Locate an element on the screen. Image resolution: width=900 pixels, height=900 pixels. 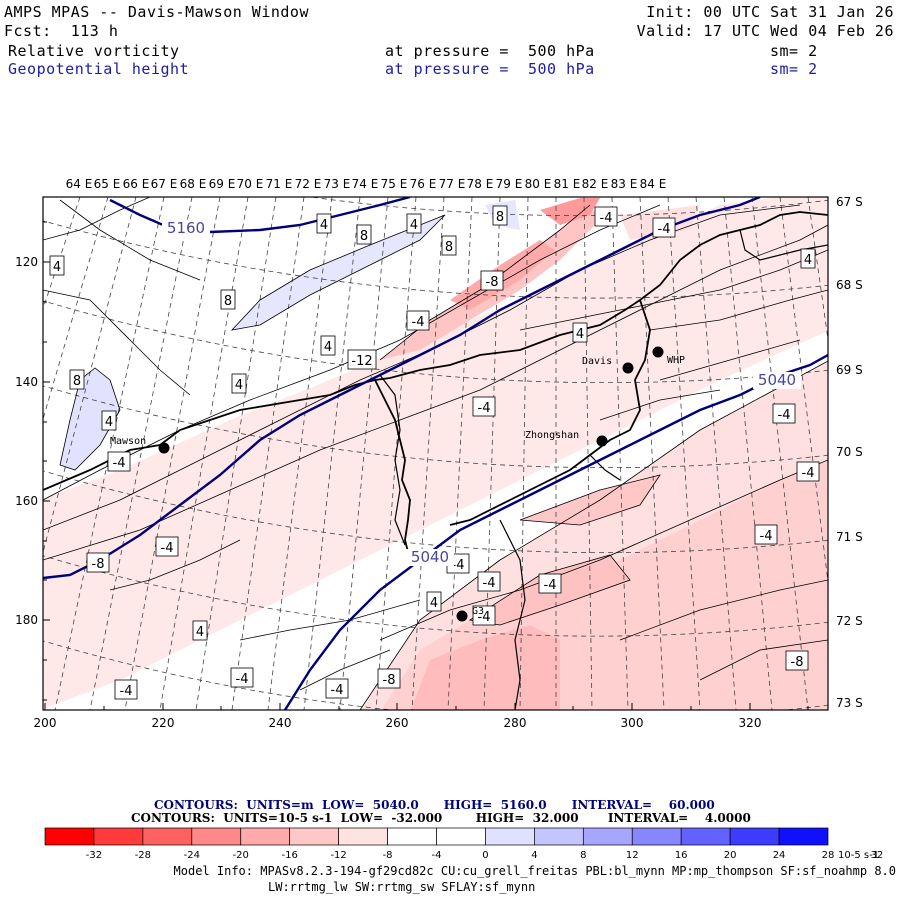
right-lat-label: 69 S is located at coordinates (849, 370).